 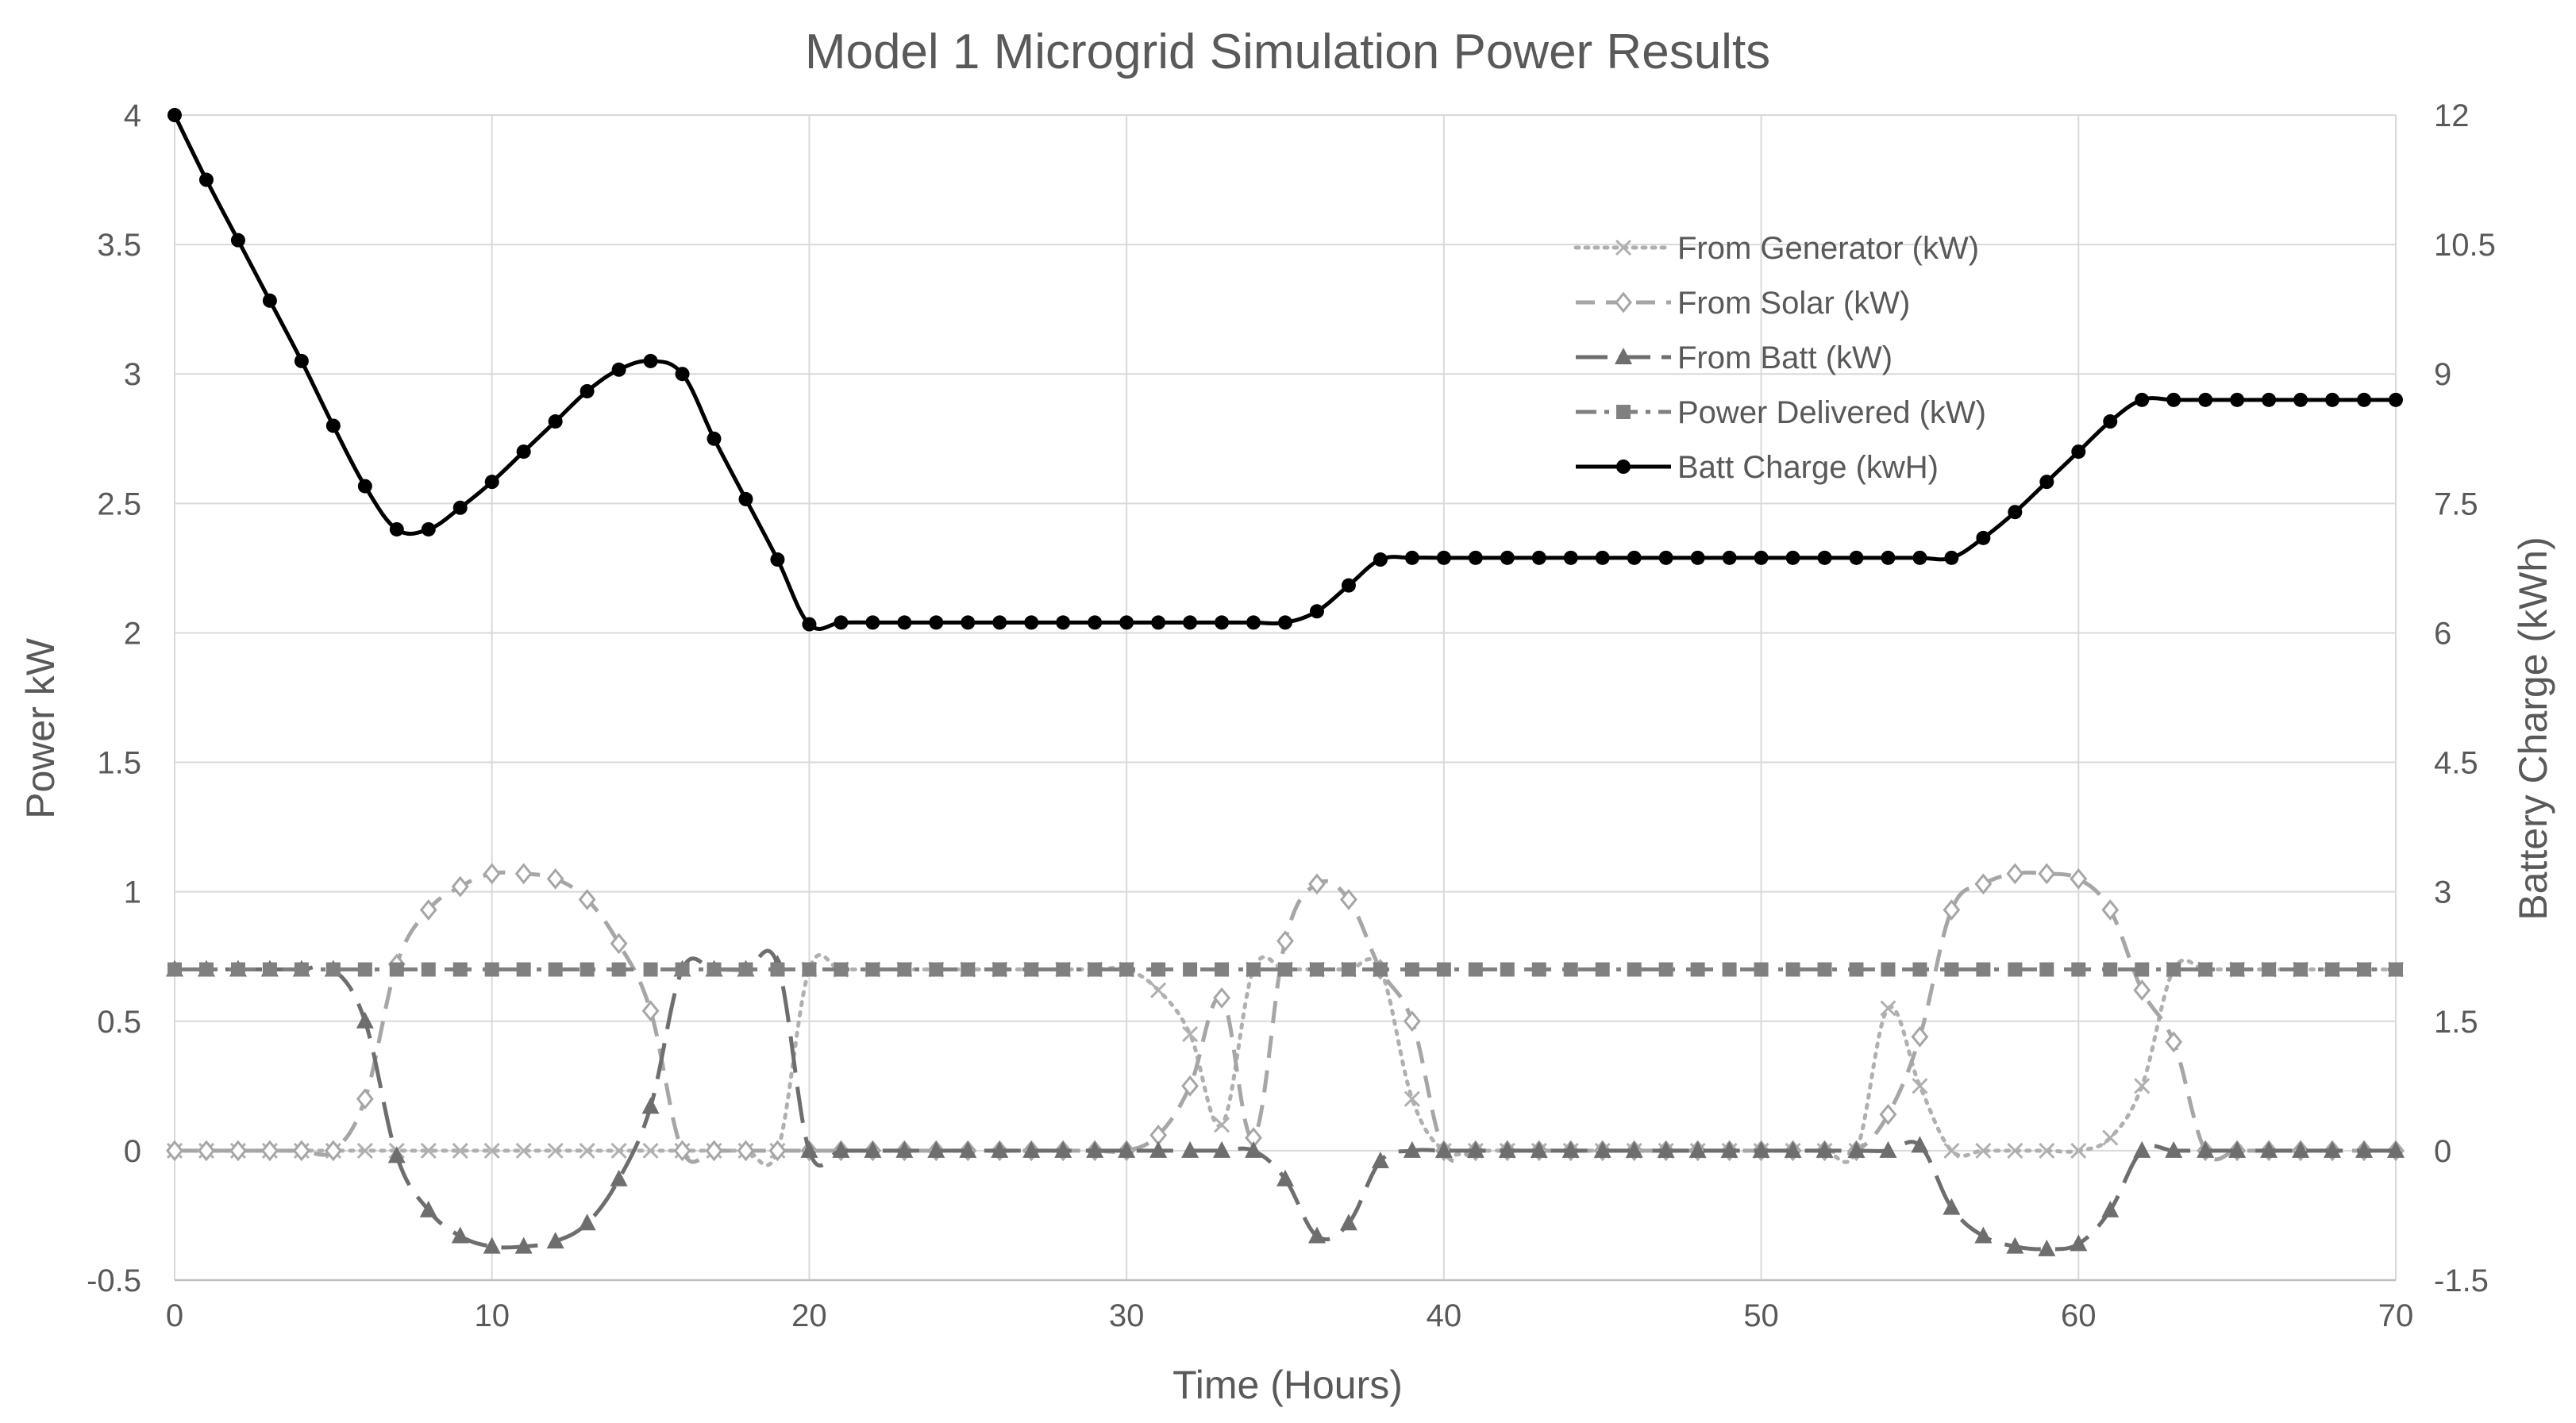 What do you see at coordinates (119, 763) in the screenshot?
I see `y-tick-label: 1.5` at bounding box center [119, 763].